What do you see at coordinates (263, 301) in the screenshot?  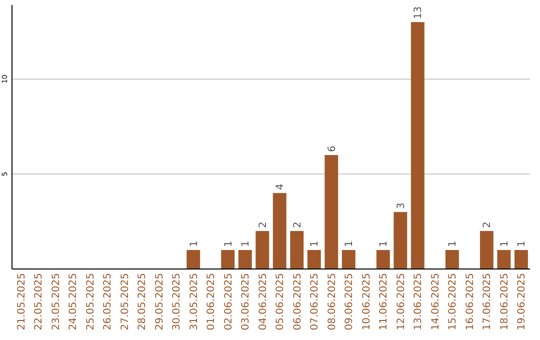 I see `x-tick-label: 04.06.2025` at bounding box center [263, 301].